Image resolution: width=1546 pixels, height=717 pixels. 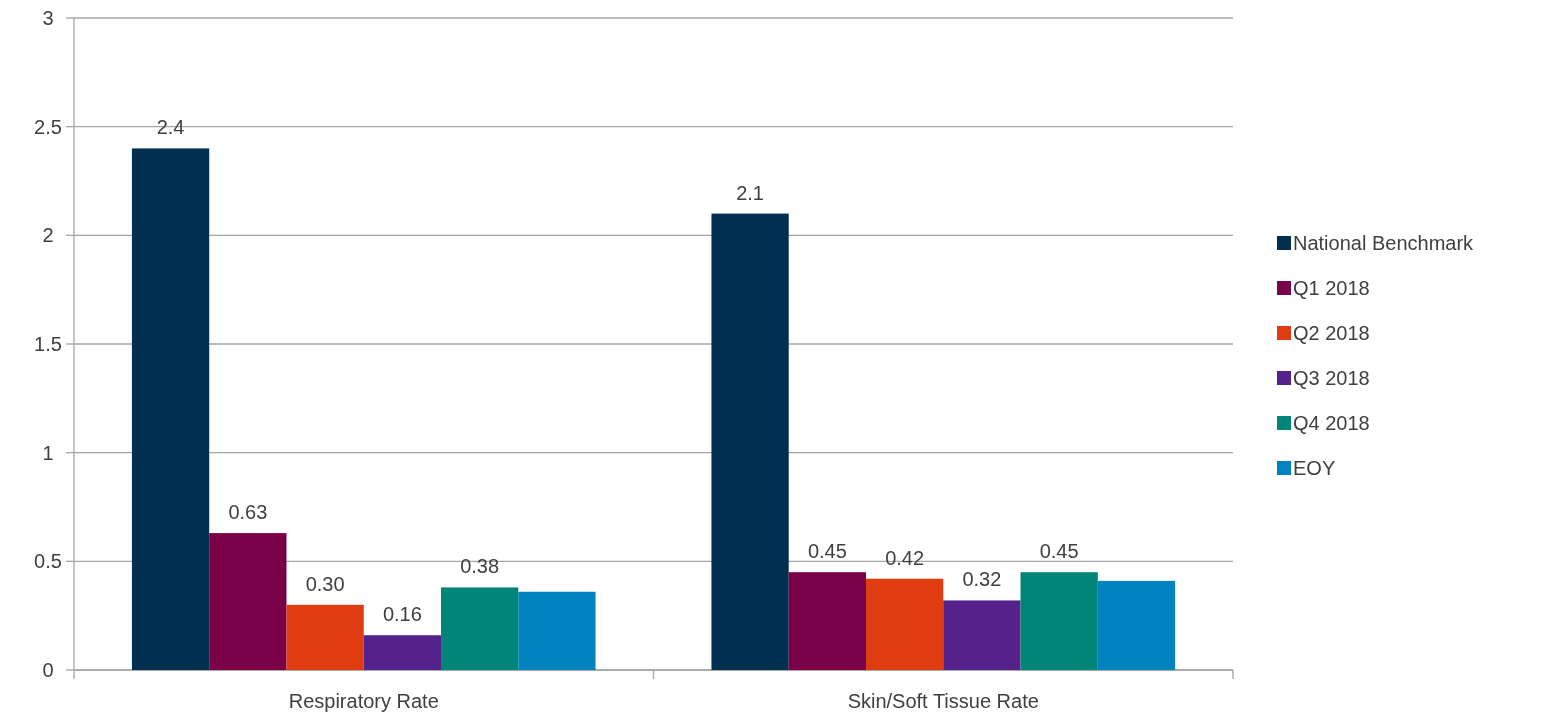 I want to click on legend-label: Q2 2018, so click(x=1331, y=333).